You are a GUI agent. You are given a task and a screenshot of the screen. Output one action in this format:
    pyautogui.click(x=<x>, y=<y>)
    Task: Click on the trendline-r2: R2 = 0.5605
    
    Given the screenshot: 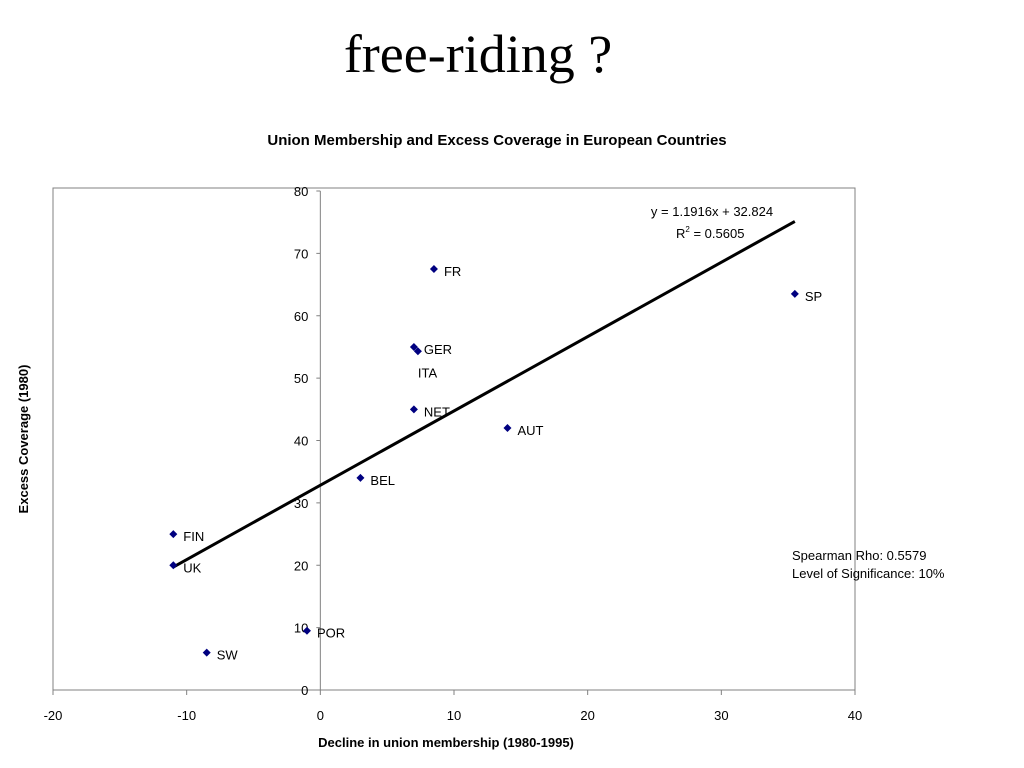 What is the action you would take?
    pyautogui.click(x=710, y=233)
    